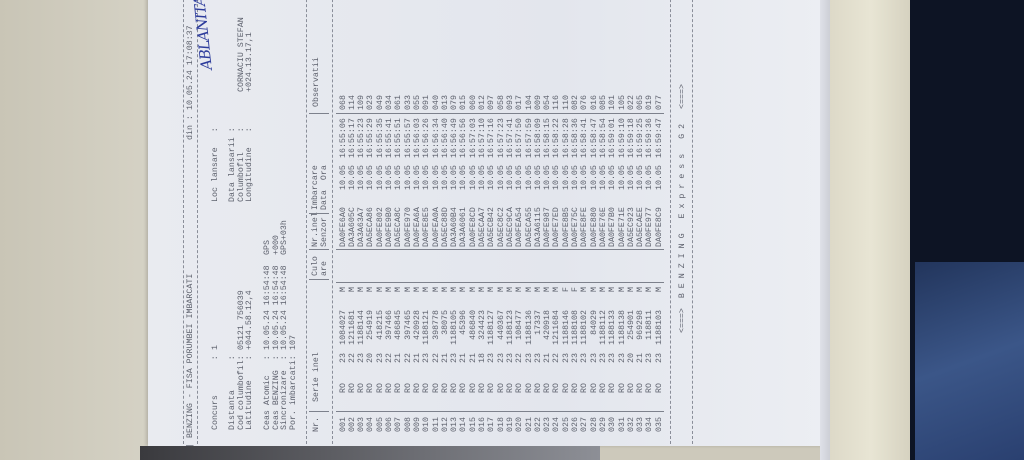 This screenshot has height=460, width=1024. I want to click on ring-number: 397465, so click(408, 325).